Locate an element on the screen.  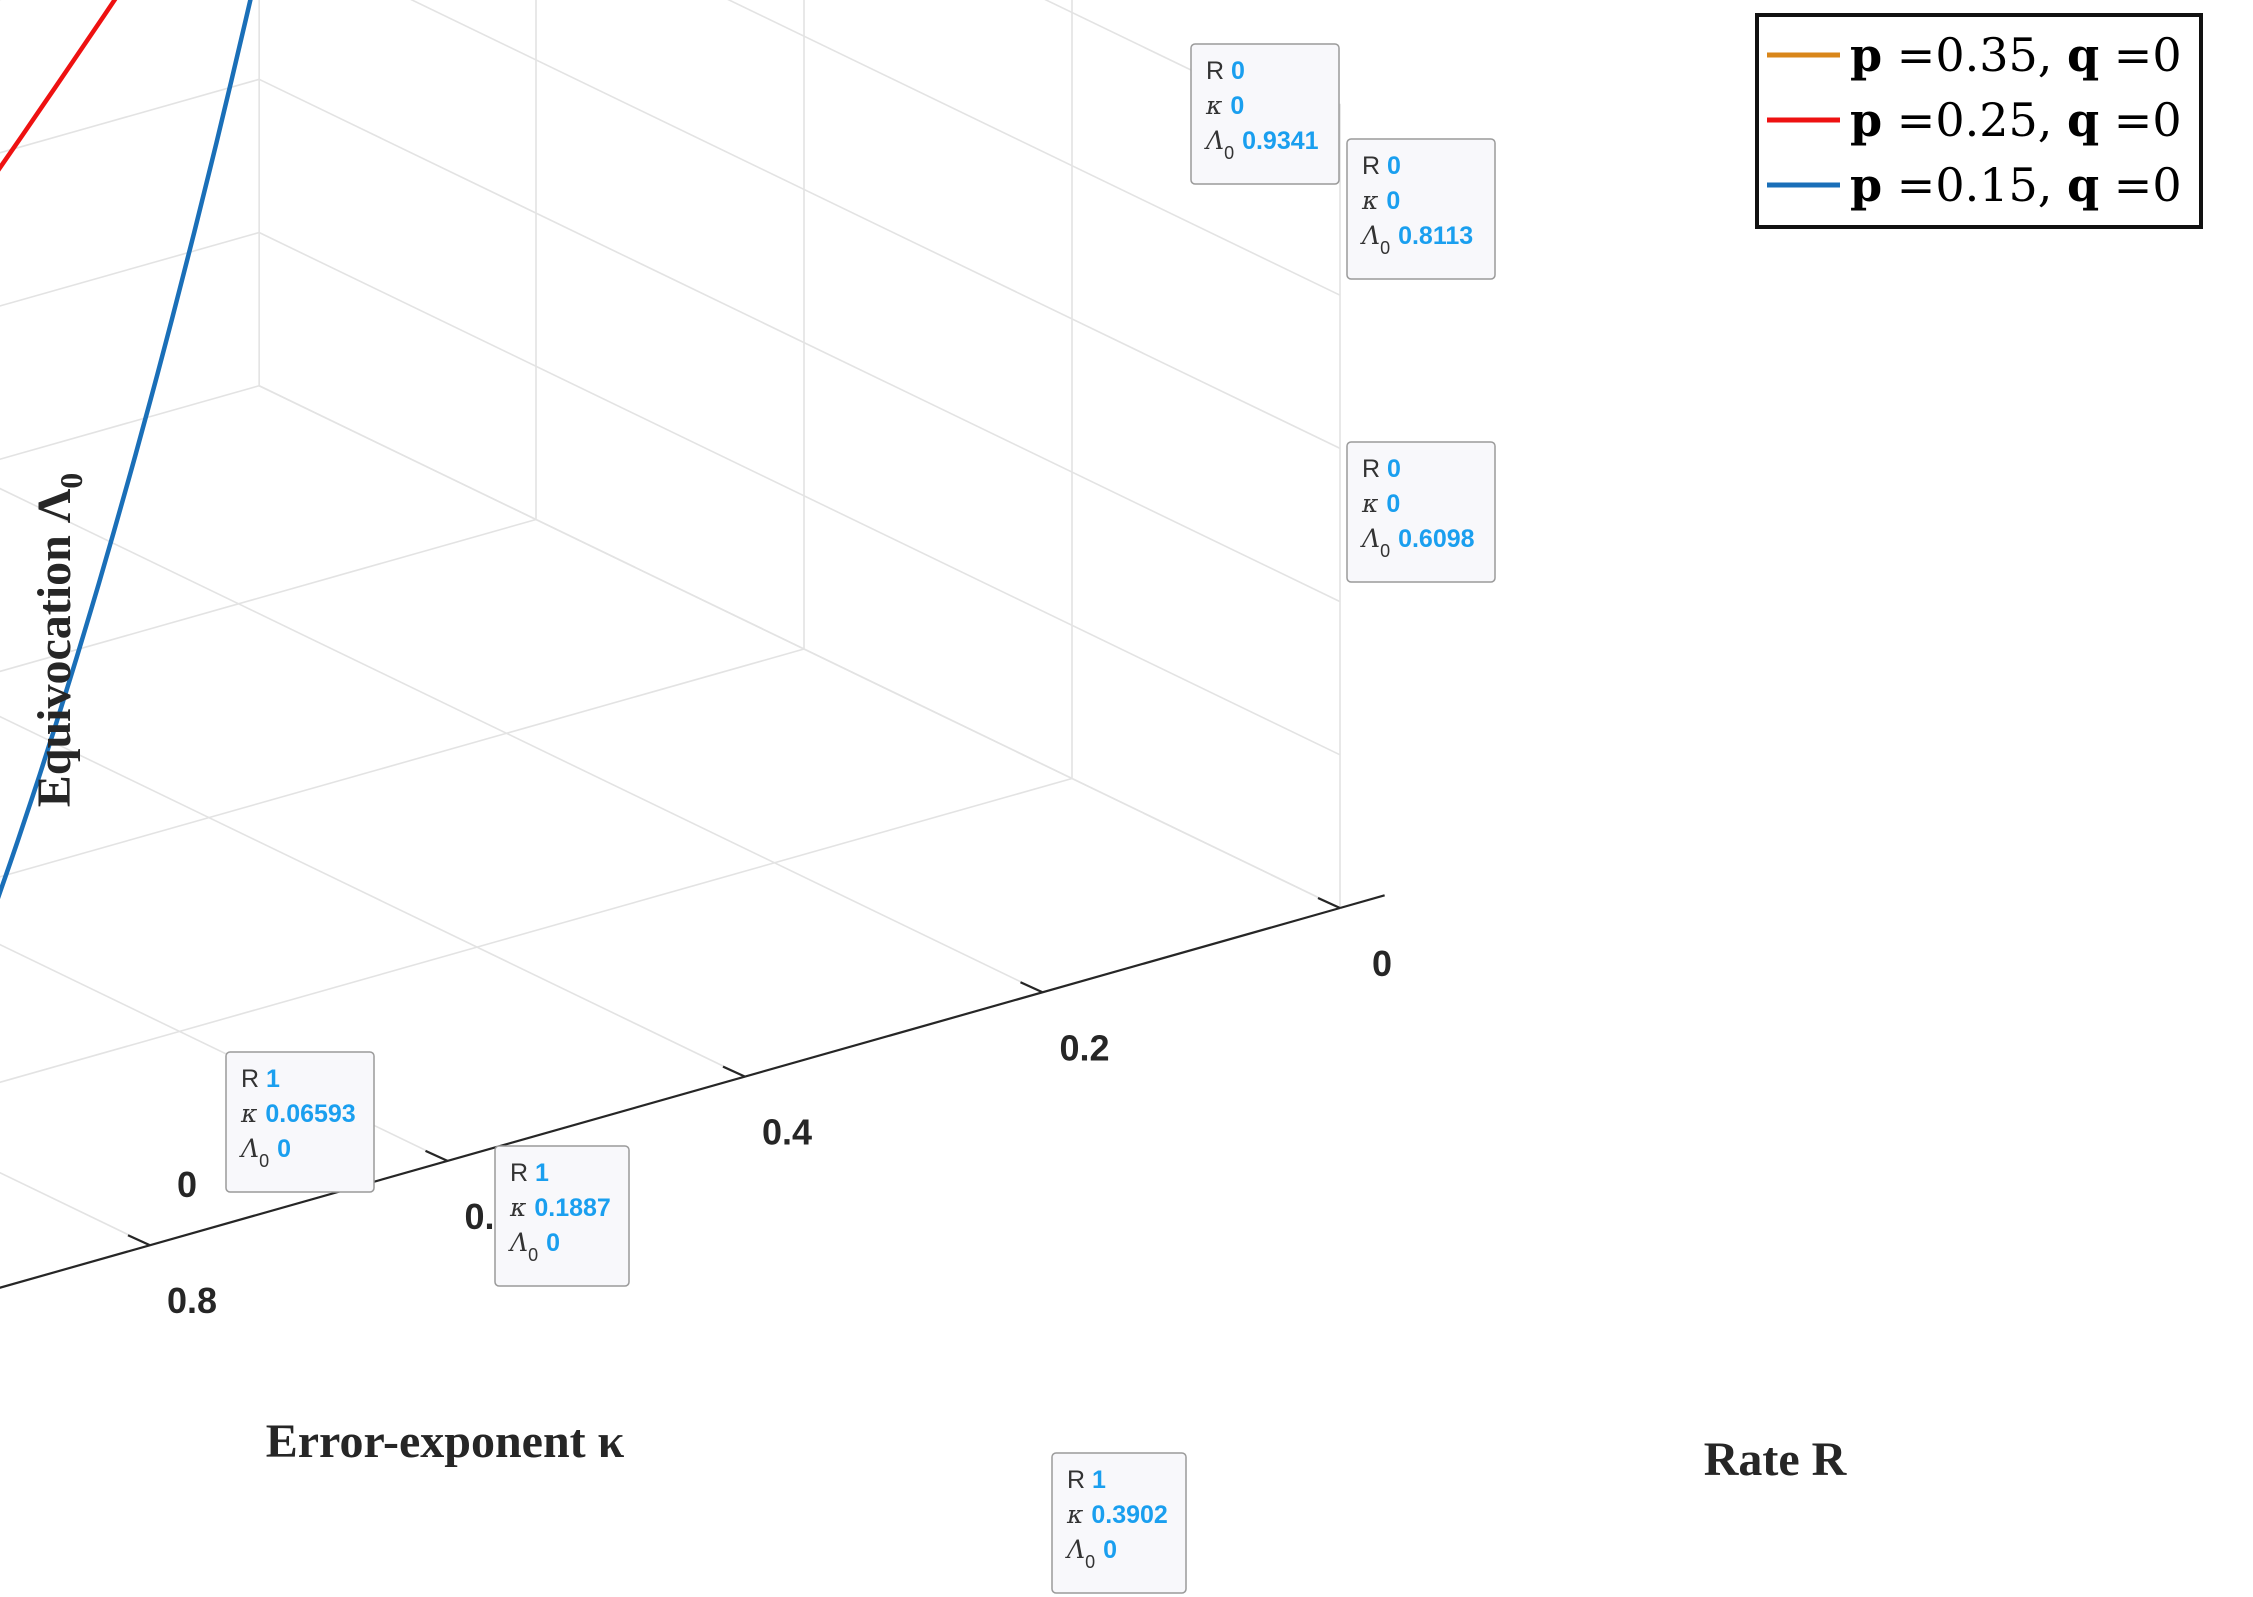
legend-entry: p =0.35, q =0 is located at coordinates (2016, 55).